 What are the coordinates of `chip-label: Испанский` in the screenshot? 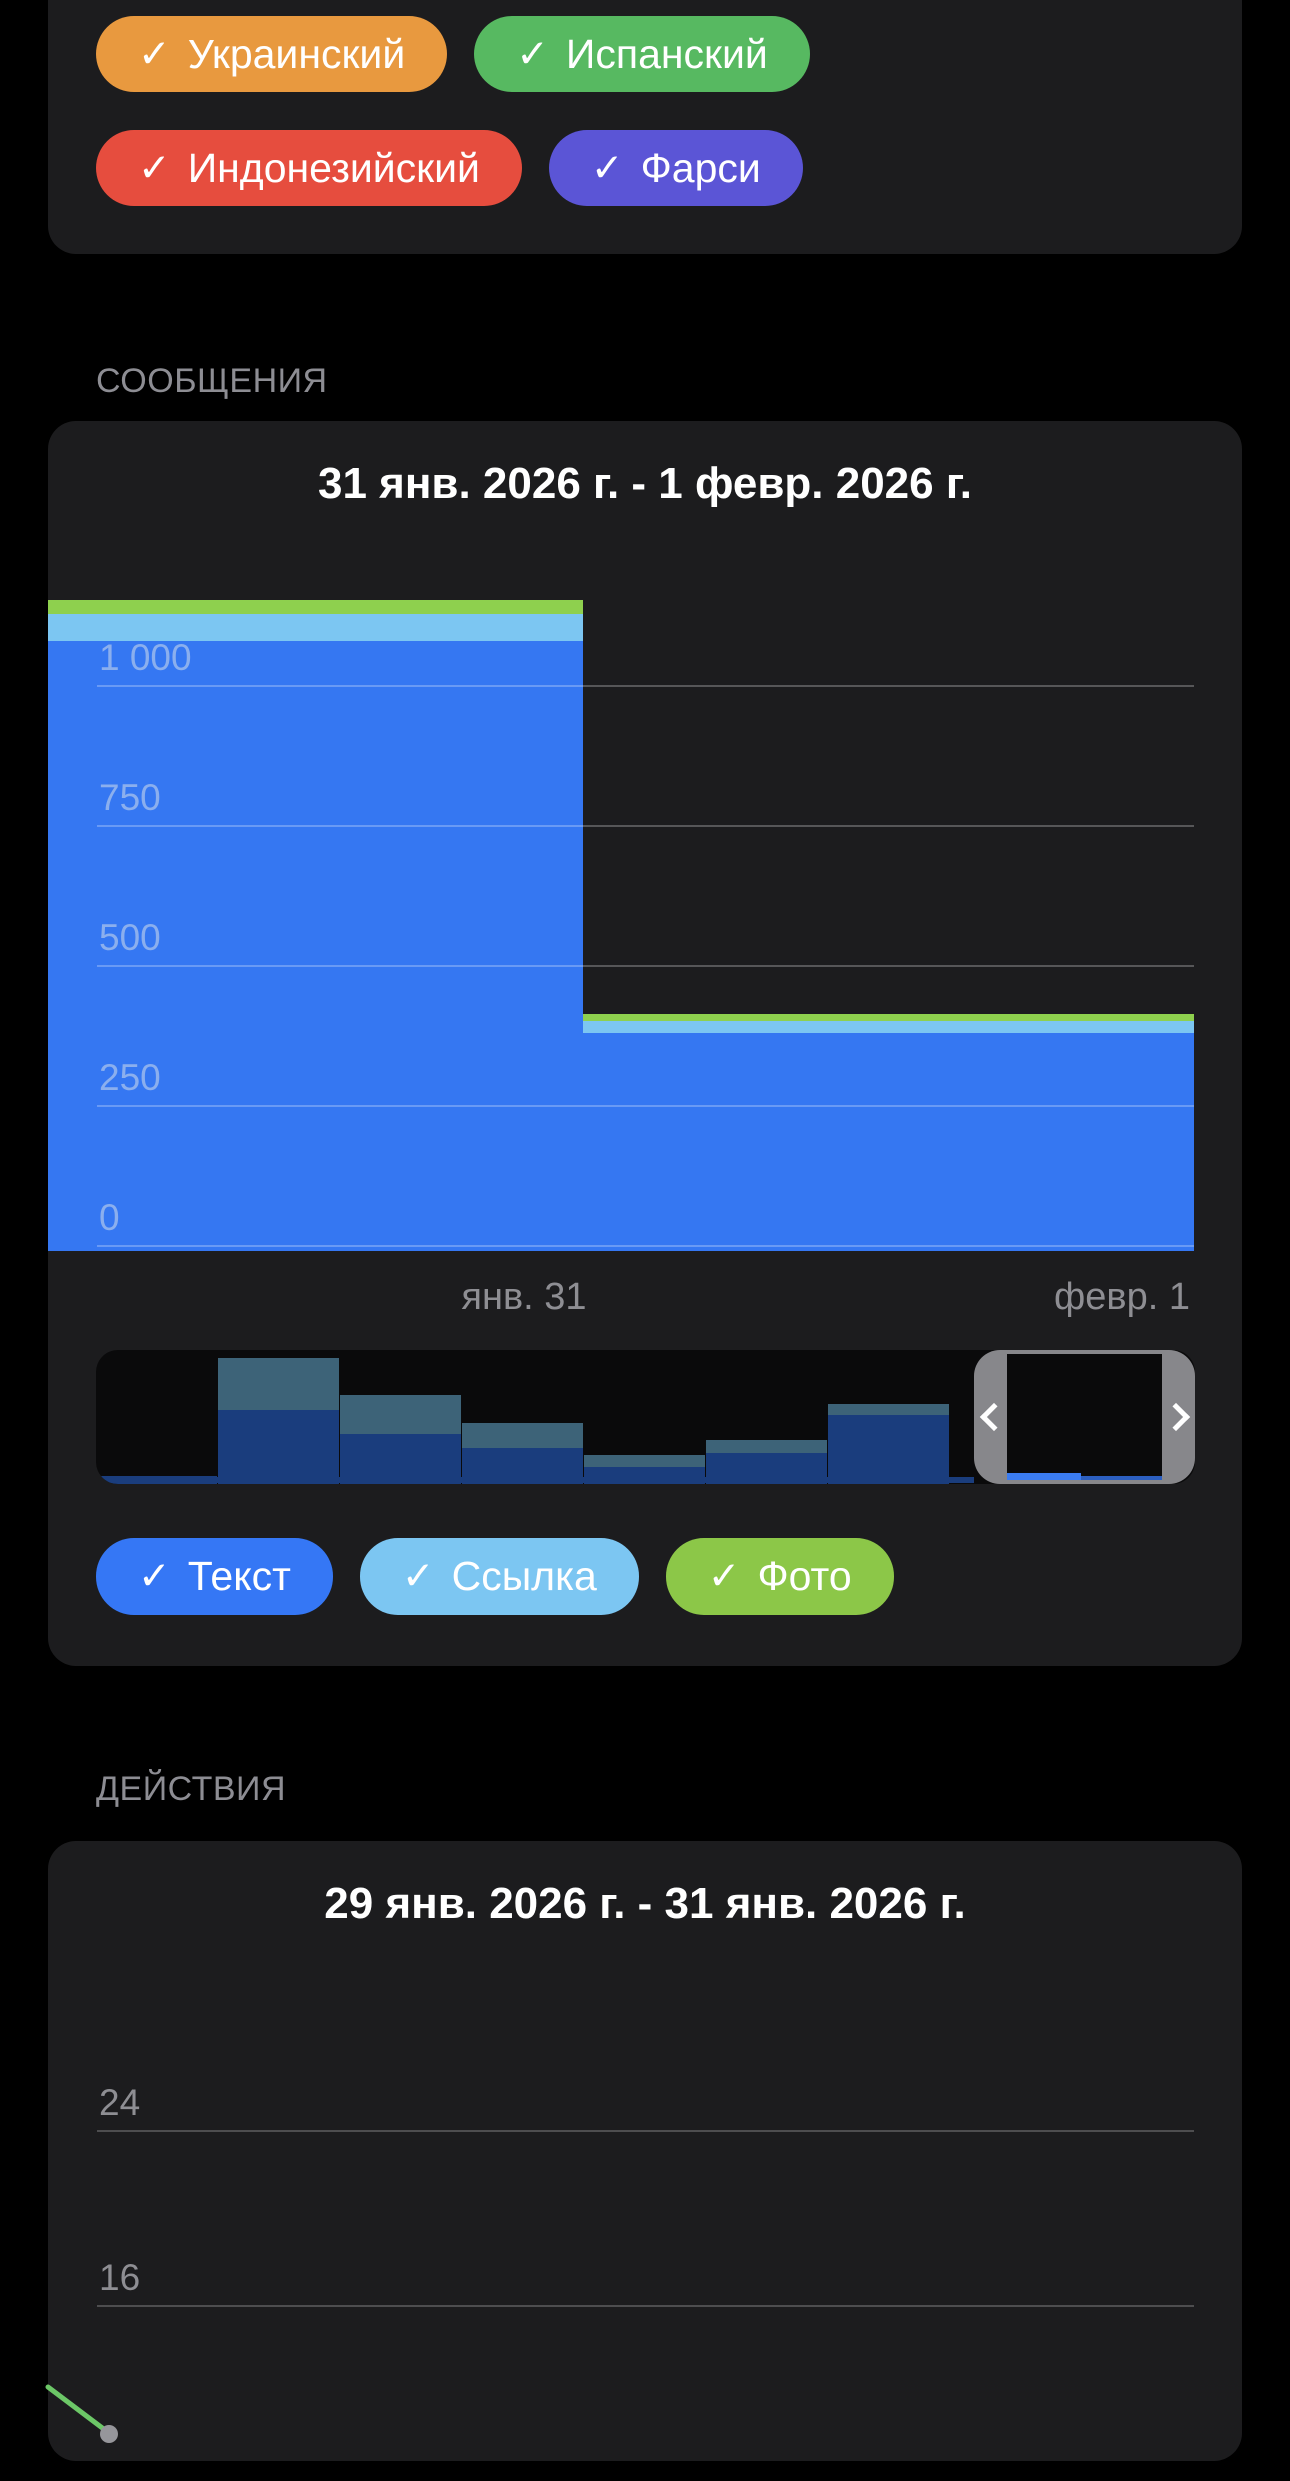 It's located at (666, 53).